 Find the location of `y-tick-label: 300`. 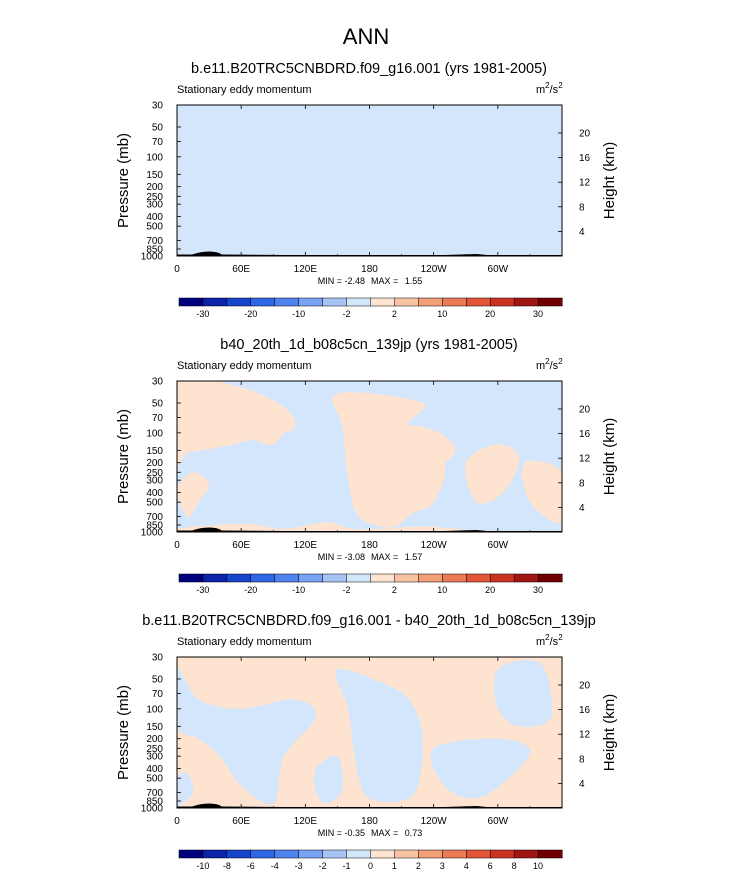

y-tick-label: 300 is located at coordinates (154, 757).